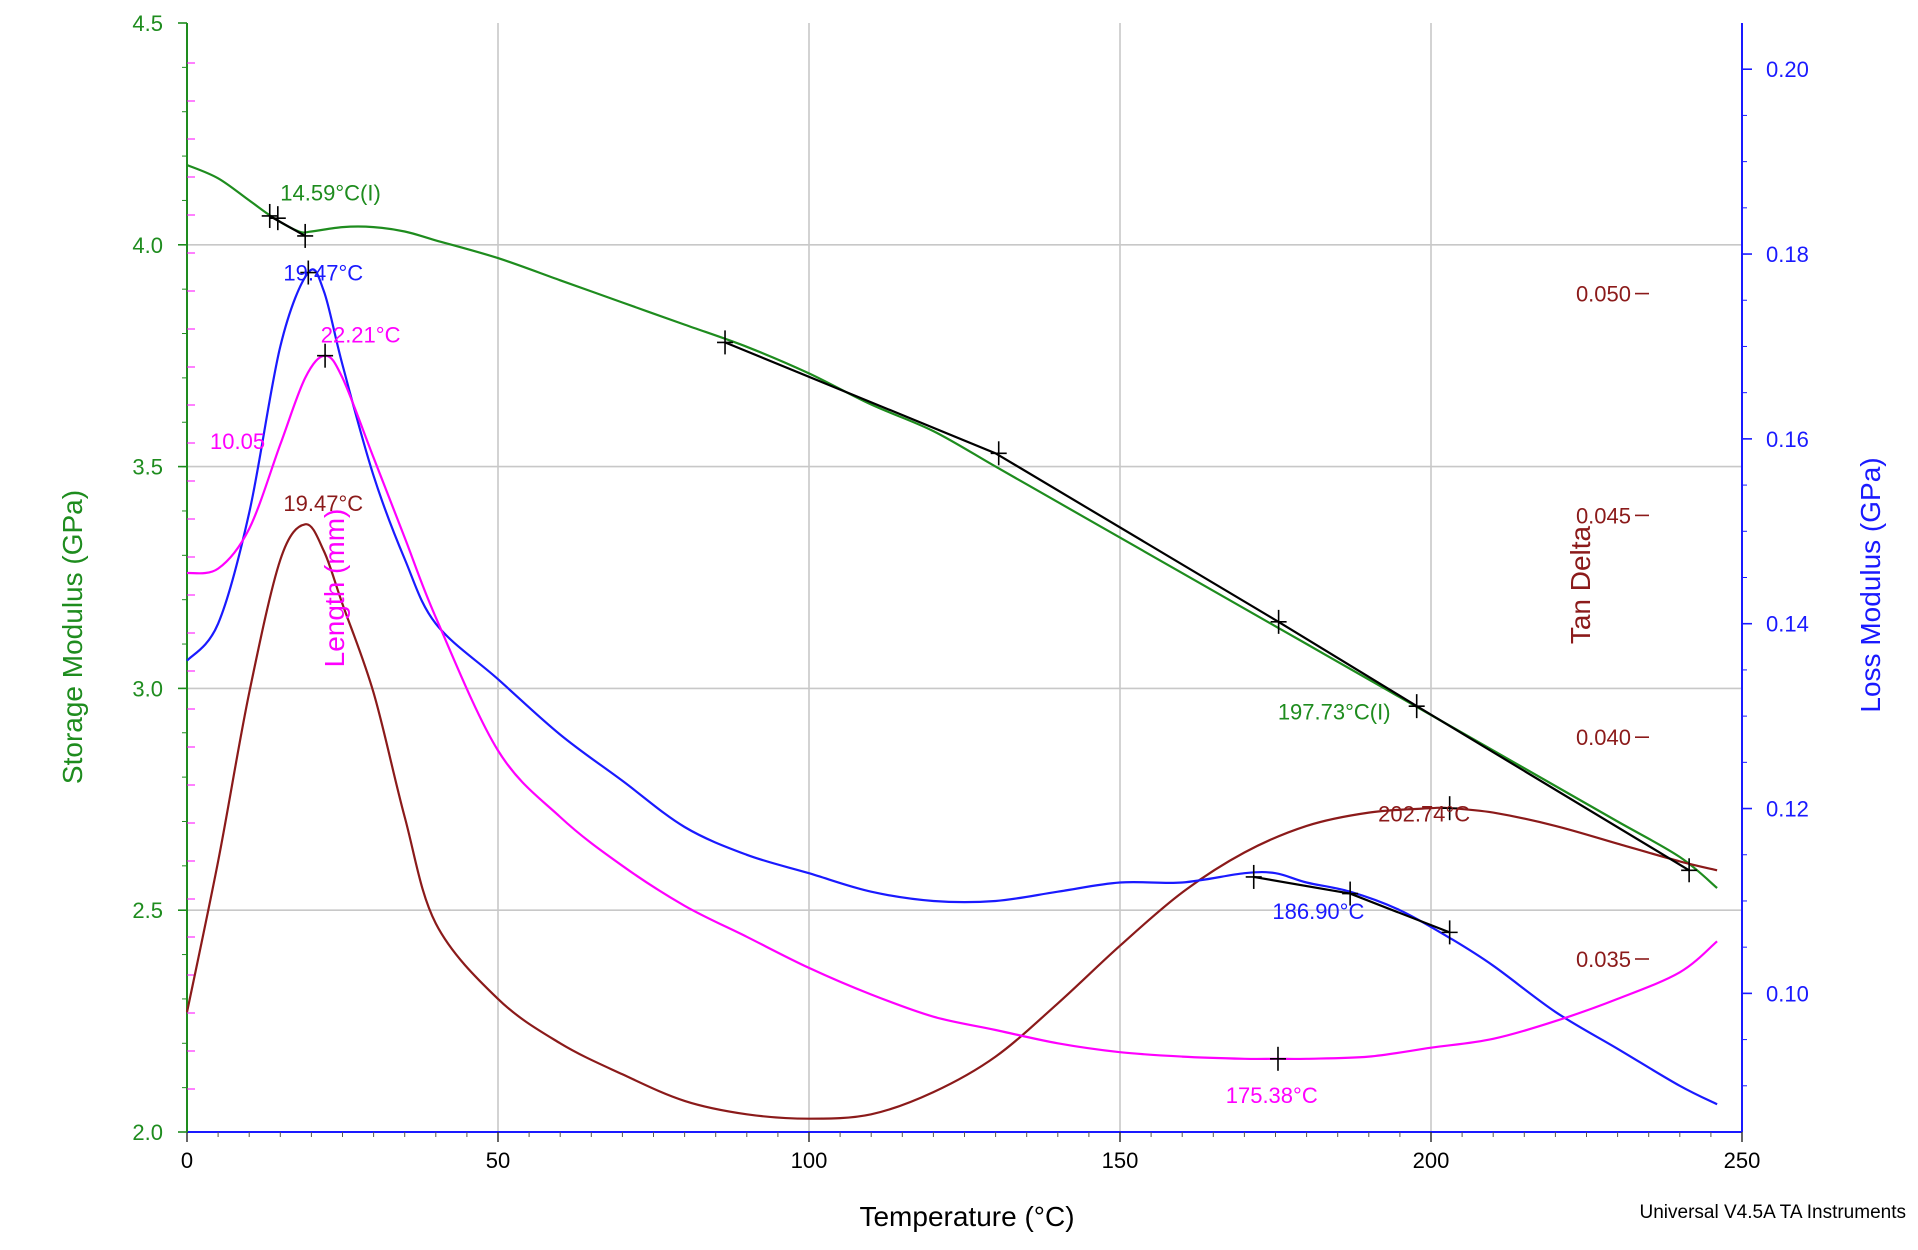  I want to click on x-tick-label: 50, so click(498, 1160).